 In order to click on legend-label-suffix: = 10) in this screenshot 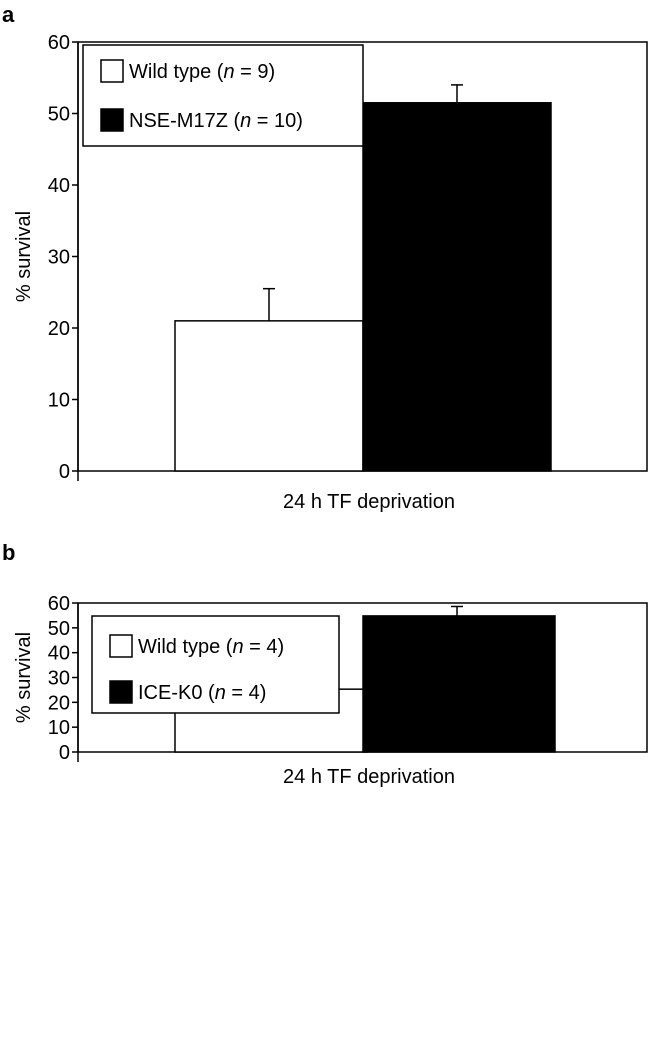, I will do `click(277, 121)`.